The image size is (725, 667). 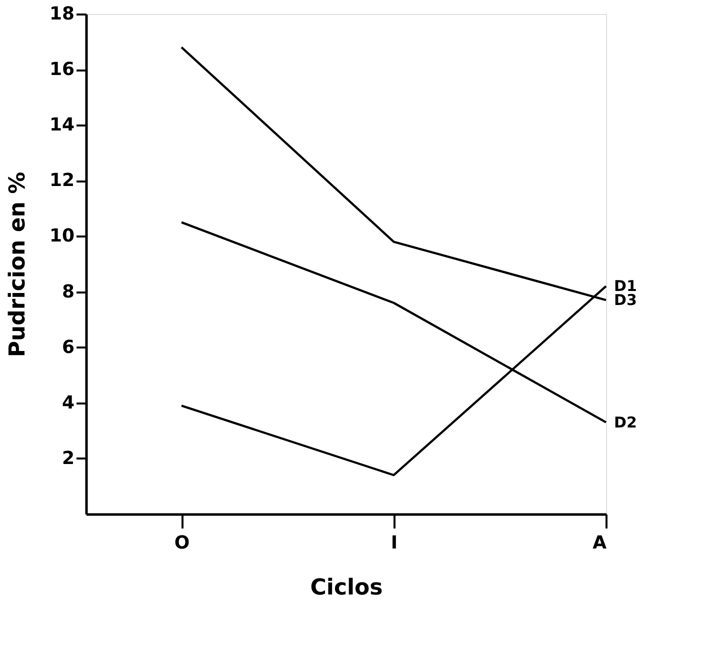 What do you see at coordinates (346, 588) in the screenshot?
I see `x-axis-title: Ciclos` at bounding box center [346, 588].